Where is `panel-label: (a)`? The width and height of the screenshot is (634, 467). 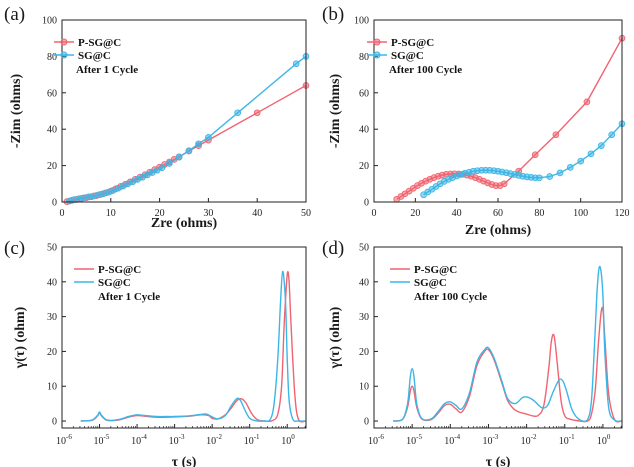 panel-label: (a) is located at coordinates (14, 14).